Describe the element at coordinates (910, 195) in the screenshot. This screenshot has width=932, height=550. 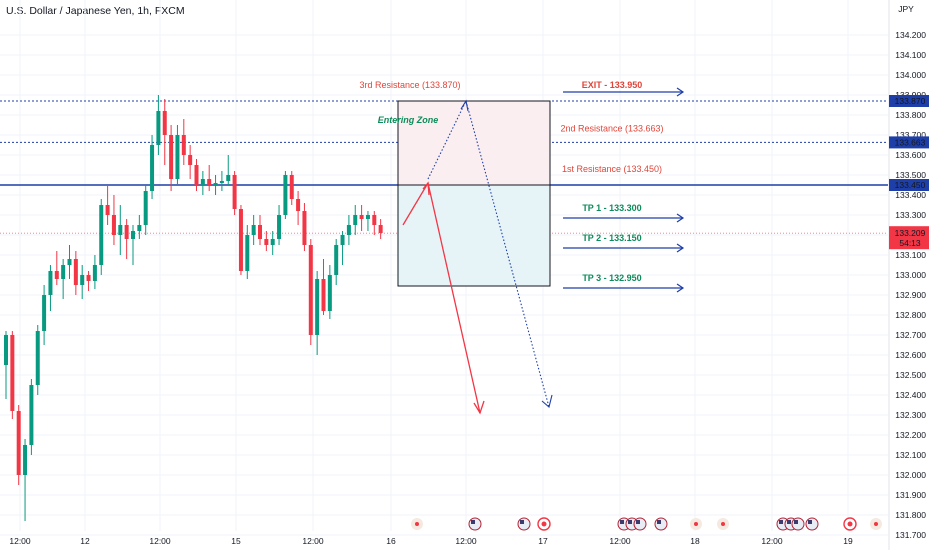
I see `y-tick-label: 133.400` at that location.